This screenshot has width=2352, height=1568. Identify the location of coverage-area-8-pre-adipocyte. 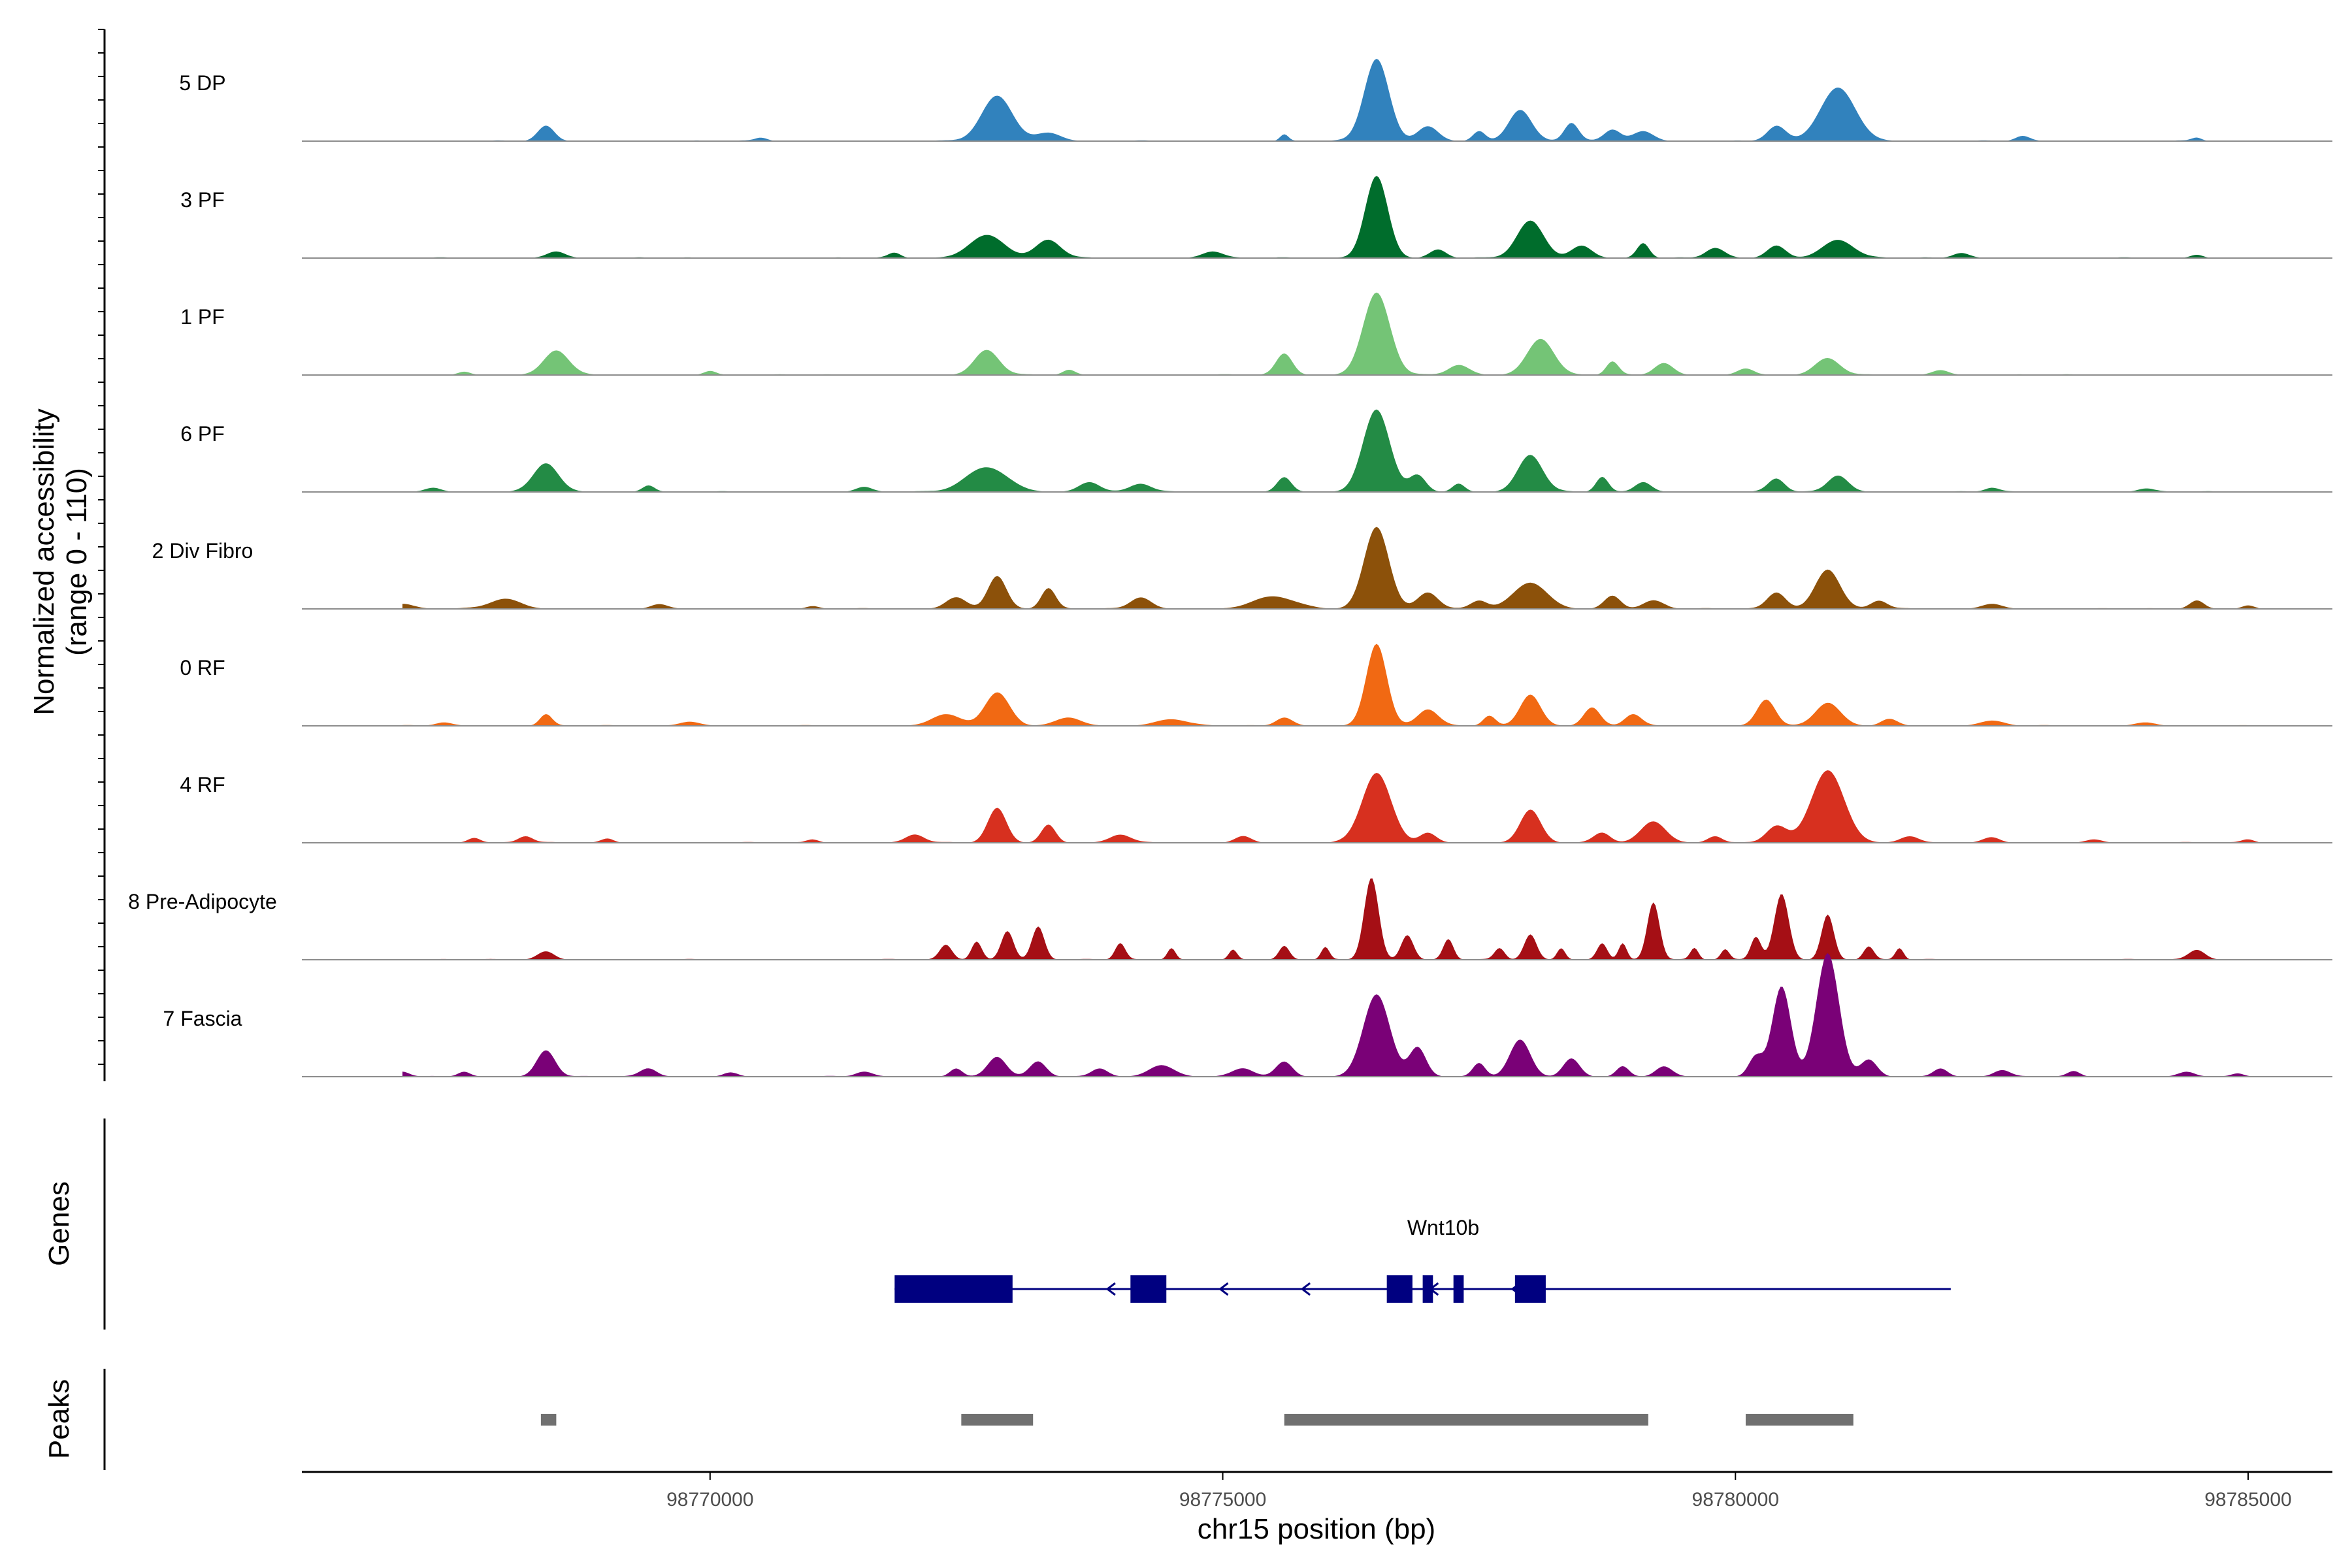
(1330, 919).